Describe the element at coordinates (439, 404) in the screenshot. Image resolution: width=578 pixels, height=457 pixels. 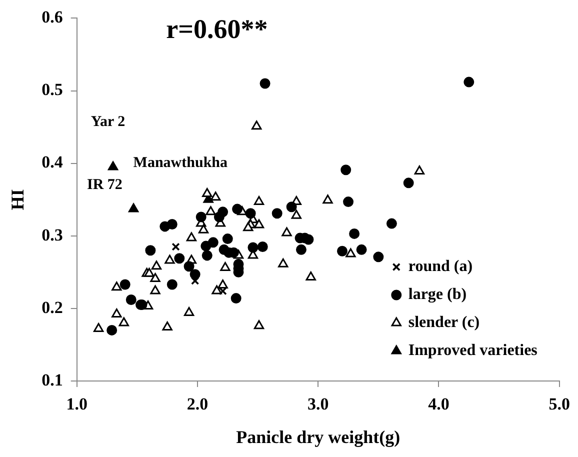
I see `x-tick-label: 4.0` at that location.